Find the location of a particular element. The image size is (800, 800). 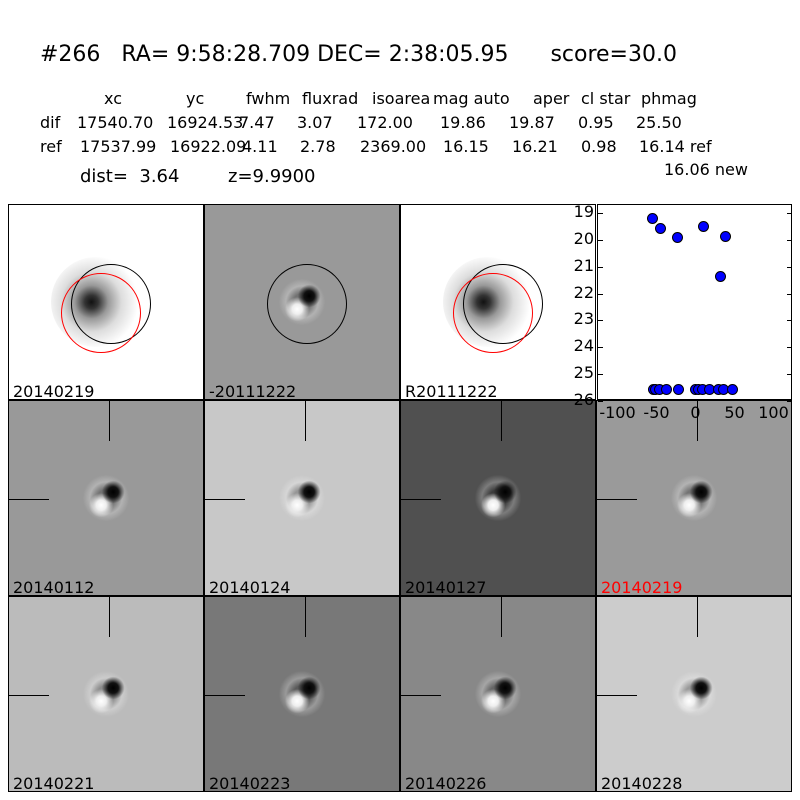

stamp-panel: 20140226 is located at coordinates (498, 694).